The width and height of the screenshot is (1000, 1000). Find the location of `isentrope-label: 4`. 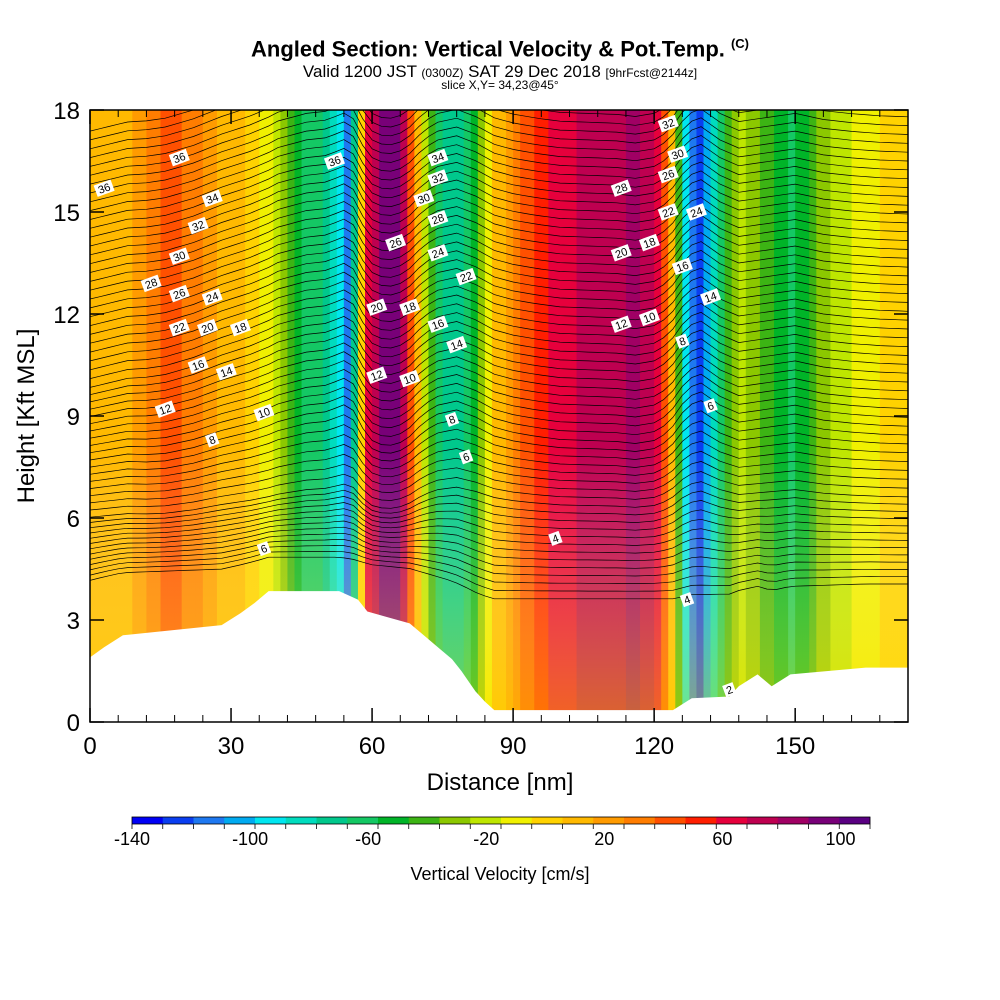

isentrope-label: 4 is located at coordinates (555, 538).